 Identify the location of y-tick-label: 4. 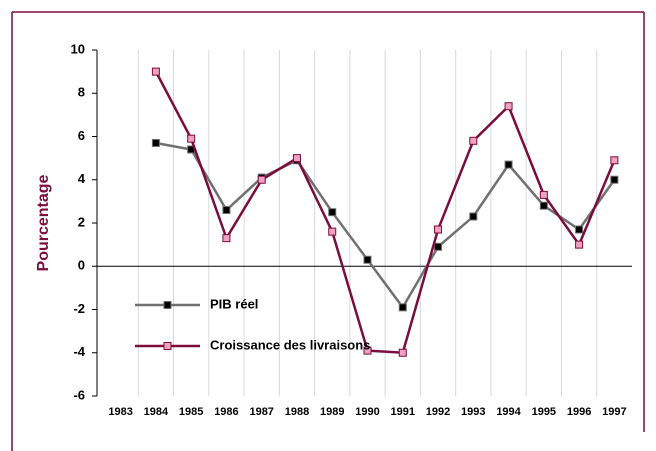
(82, 178).